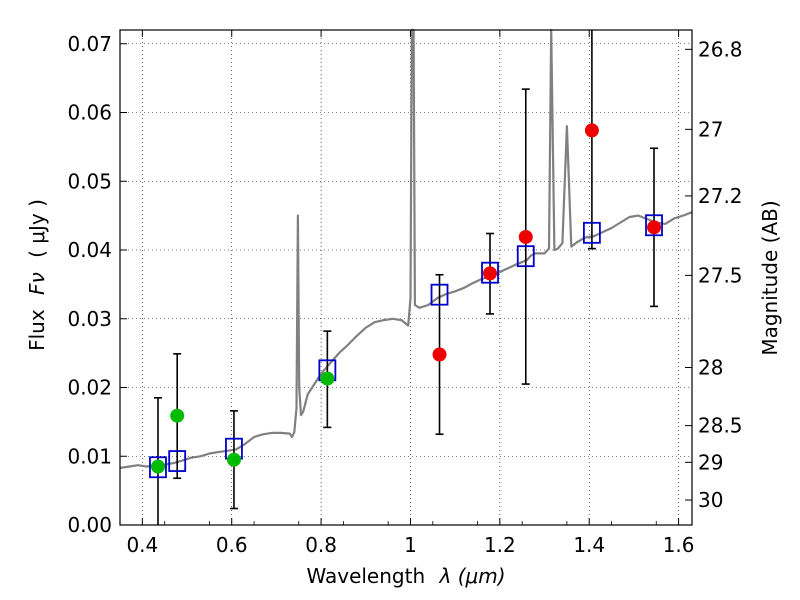  What do you see at coordinates (89, 250) in the screenshot?
I see `y-tick-label: 0.04` at bounding box center [89, 250].